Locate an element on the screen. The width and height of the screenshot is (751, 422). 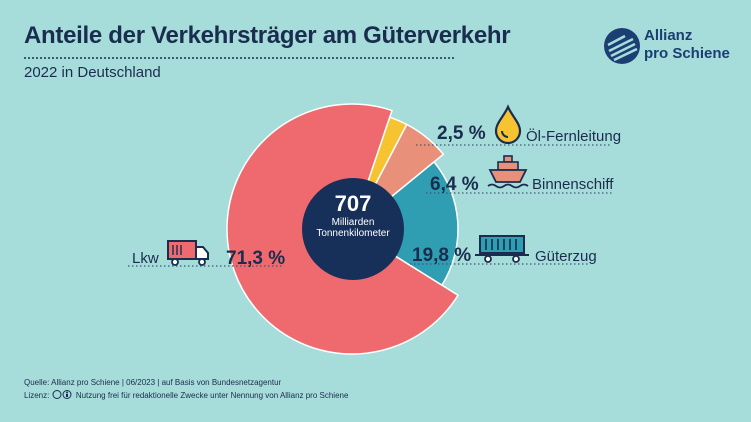
center-value: 707 is located at coordinates (353, 203).